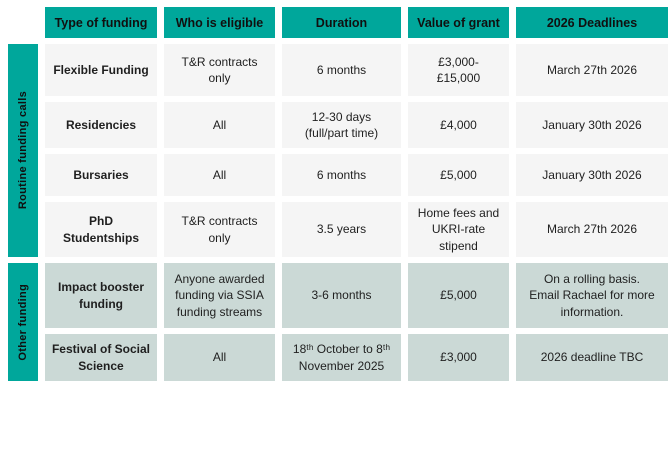 The image size is (671, 474). What do you see at coordinates (341, 357) in the screenshot?
I see `cell-duration: 18ᵗʰ October to 8ᵗʰ November 2025` at bounding box center [341, 357].